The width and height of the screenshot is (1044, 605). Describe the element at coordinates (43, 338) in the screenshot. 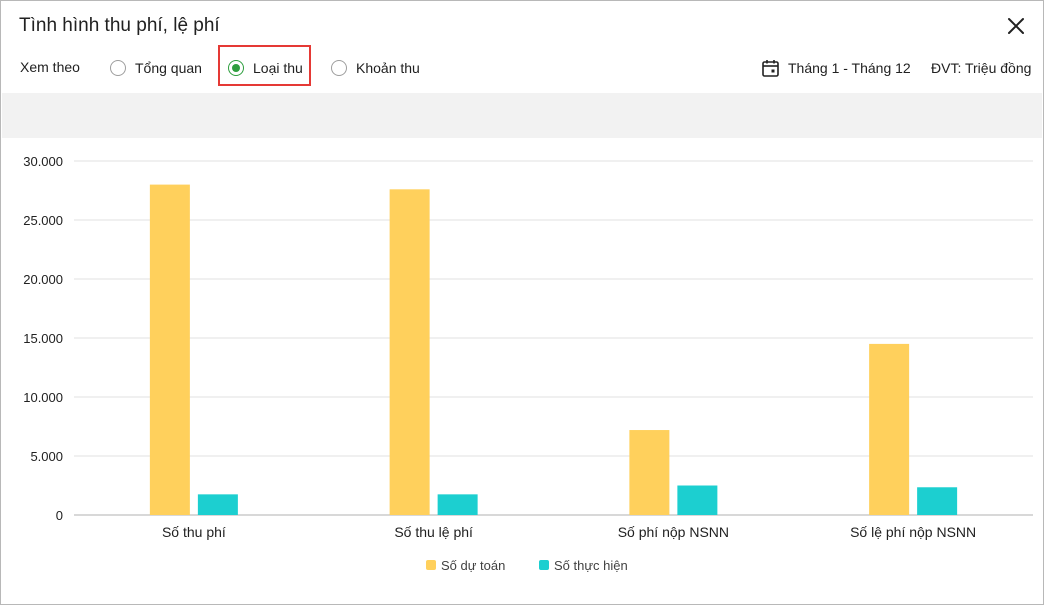

I see `y-tick-label: 15.000` at that location.